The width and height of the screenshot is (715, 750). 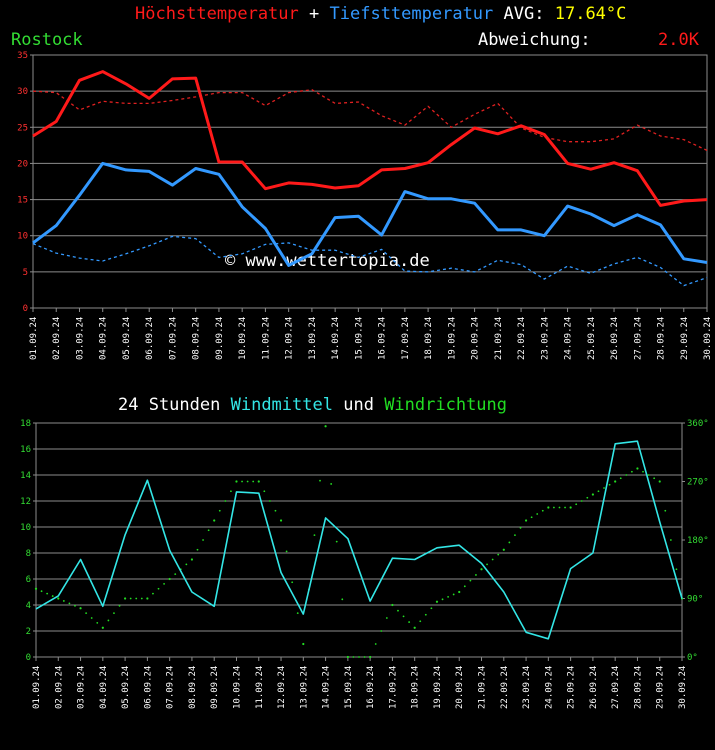 What do you see at coordinates (446, 405) in the screenshot?
I see `wind-title-windrichtung: Windrichtung` at bounding box center [446, 405].